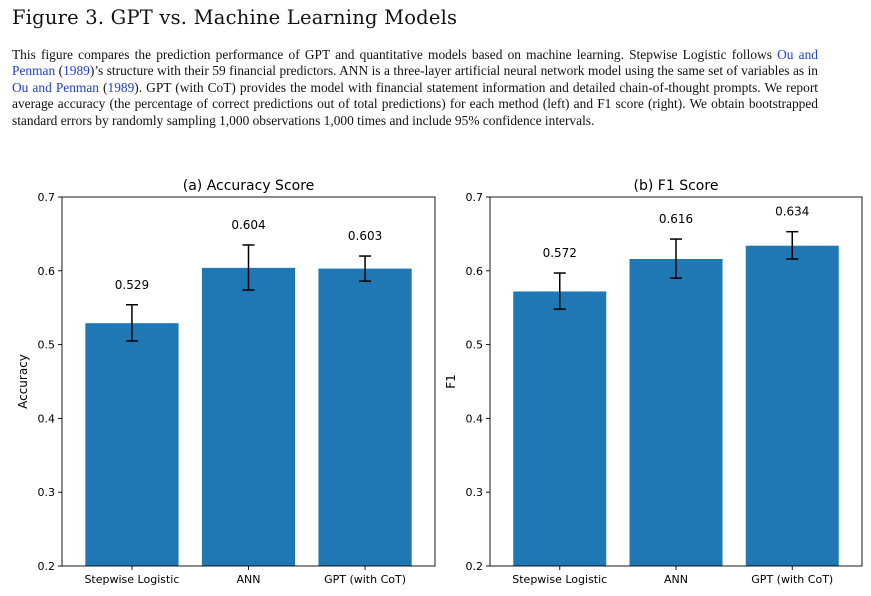 This screenshot has height=596, width=871. I want to click on y-tick-label-accuracy-0: 0.2, so click(47, 566).